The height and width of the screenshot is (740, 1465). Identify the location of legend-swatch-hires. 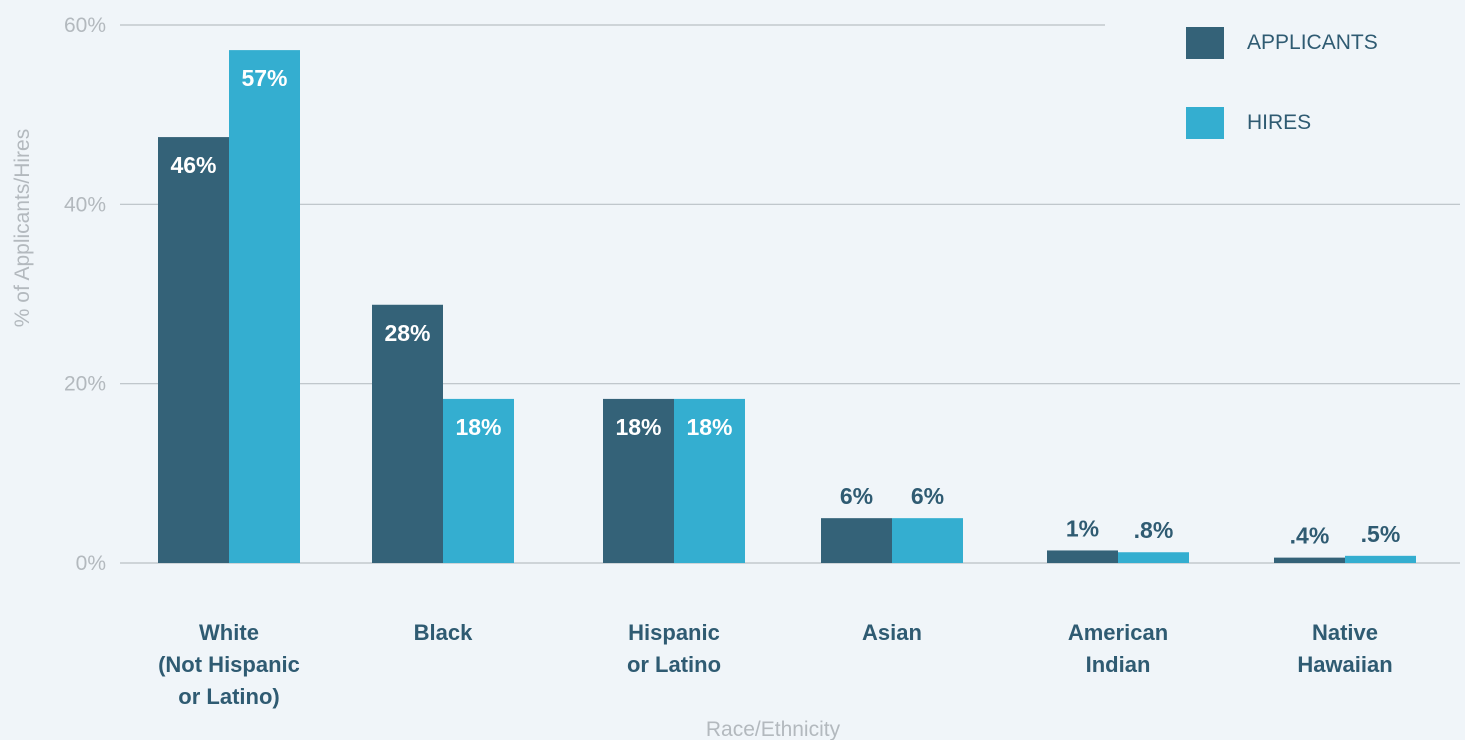
(1205, 123).